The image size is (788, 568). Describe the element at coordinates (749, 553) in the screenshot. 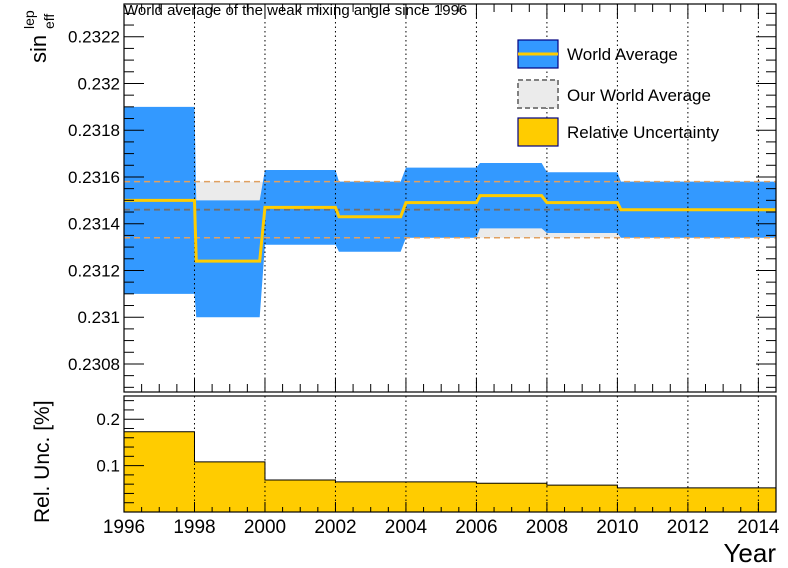

I see `x-axis-label: Year` at that location.